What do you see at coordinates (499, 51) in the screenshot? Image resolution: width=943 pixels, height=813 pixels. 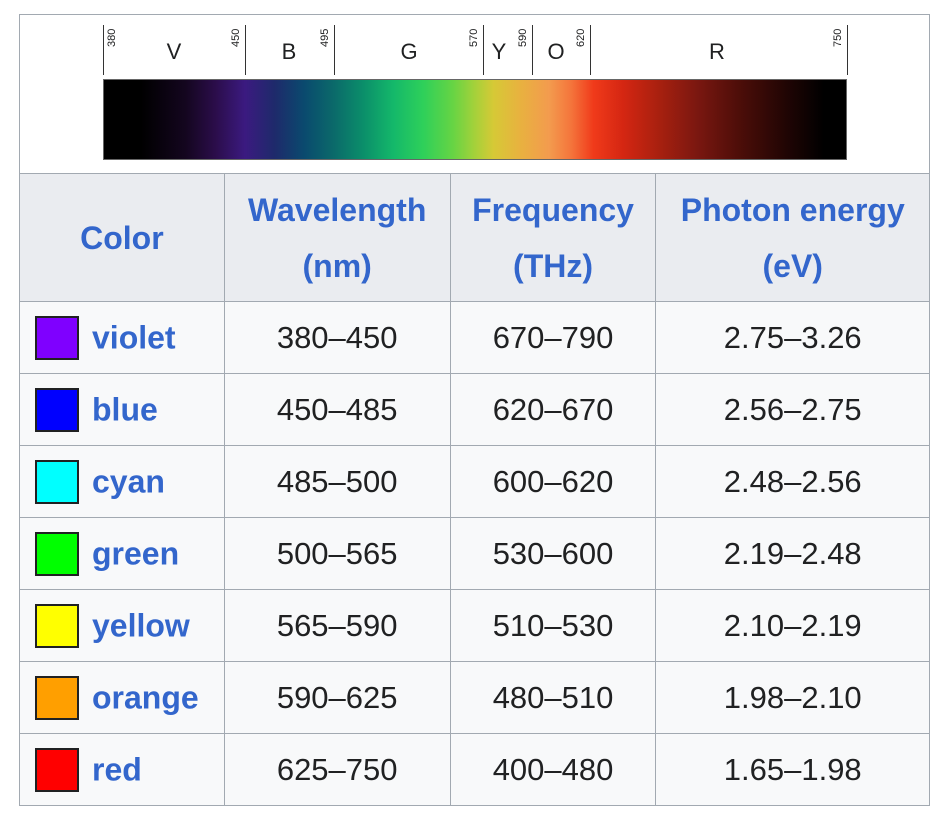 I see `band-label-yellow: Y` at bounding box center [499, 51].